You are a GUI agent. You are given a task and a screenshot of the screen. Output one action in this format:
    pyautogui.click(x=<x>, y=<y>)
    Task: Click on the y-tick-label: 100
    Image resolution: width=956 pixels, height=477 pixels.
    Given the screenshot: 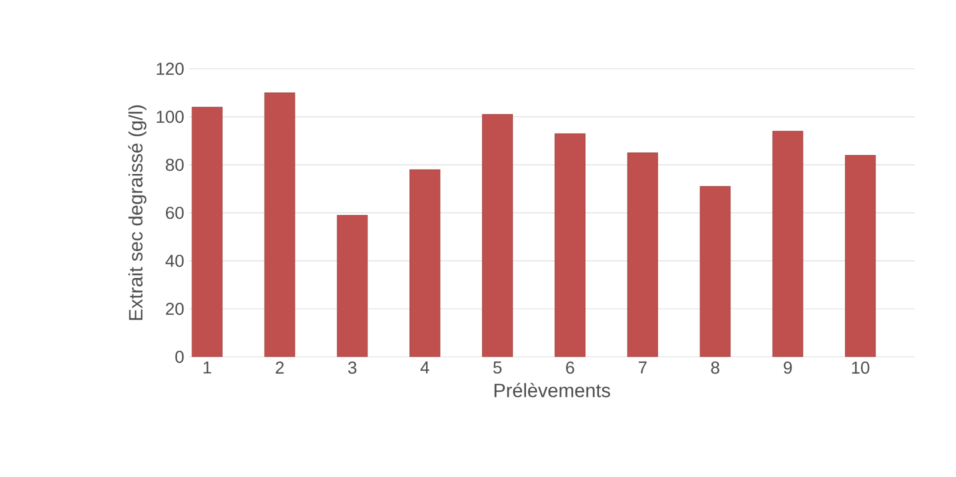 What is the action you would take?
    pyautogui.click(x=170, y=116)
    